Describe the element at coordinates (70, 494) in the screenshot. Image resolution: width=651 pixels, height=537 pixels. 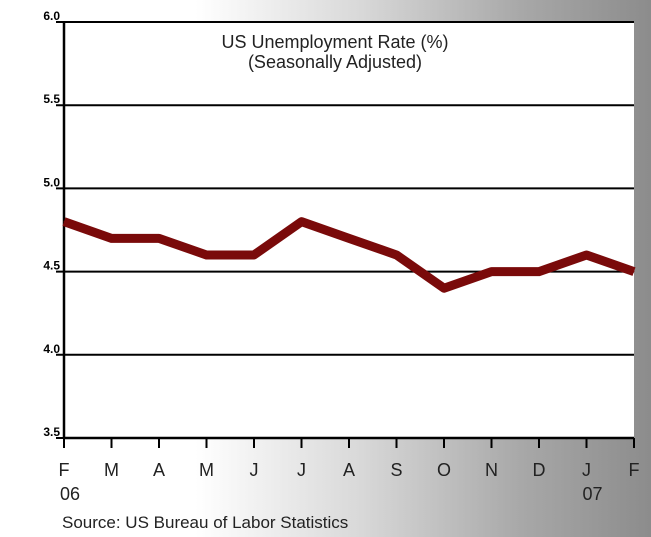
I see `year-label: 06` at that location.